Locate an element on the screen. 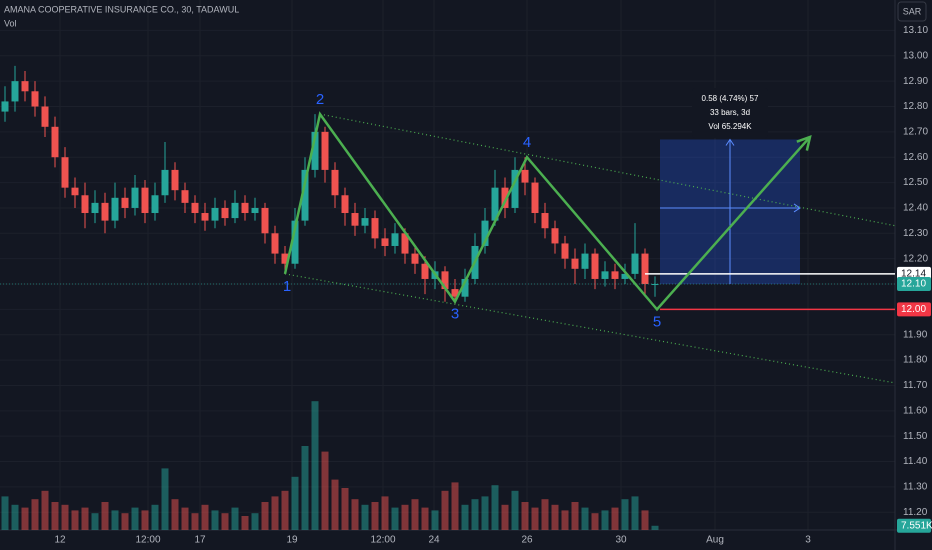 This screenshot has height=550, width=932. x-tick-label: 26 is located at coordinates (527, 540).